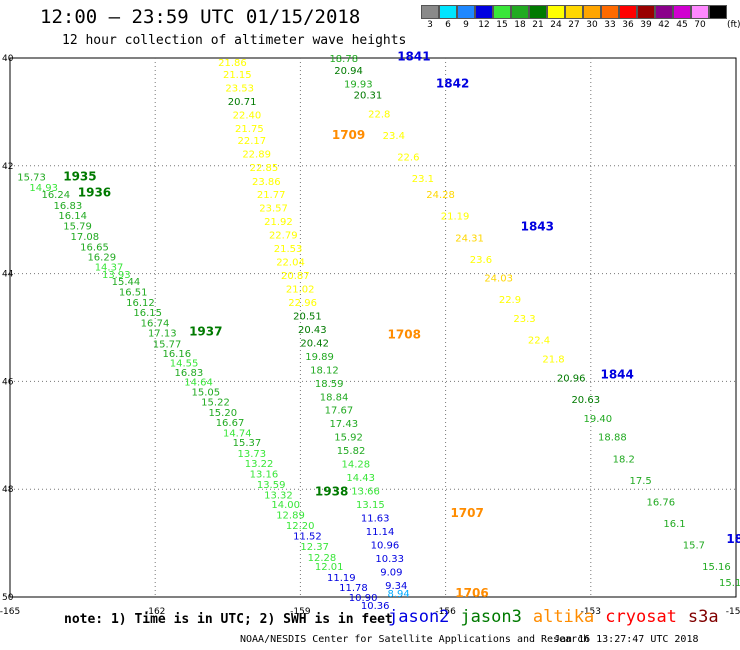 This screenshot has width=740, height=650. Describe the element at coordinates (716, 567) in the screenshot. I see `wave-height-label: 15.16` at that location.